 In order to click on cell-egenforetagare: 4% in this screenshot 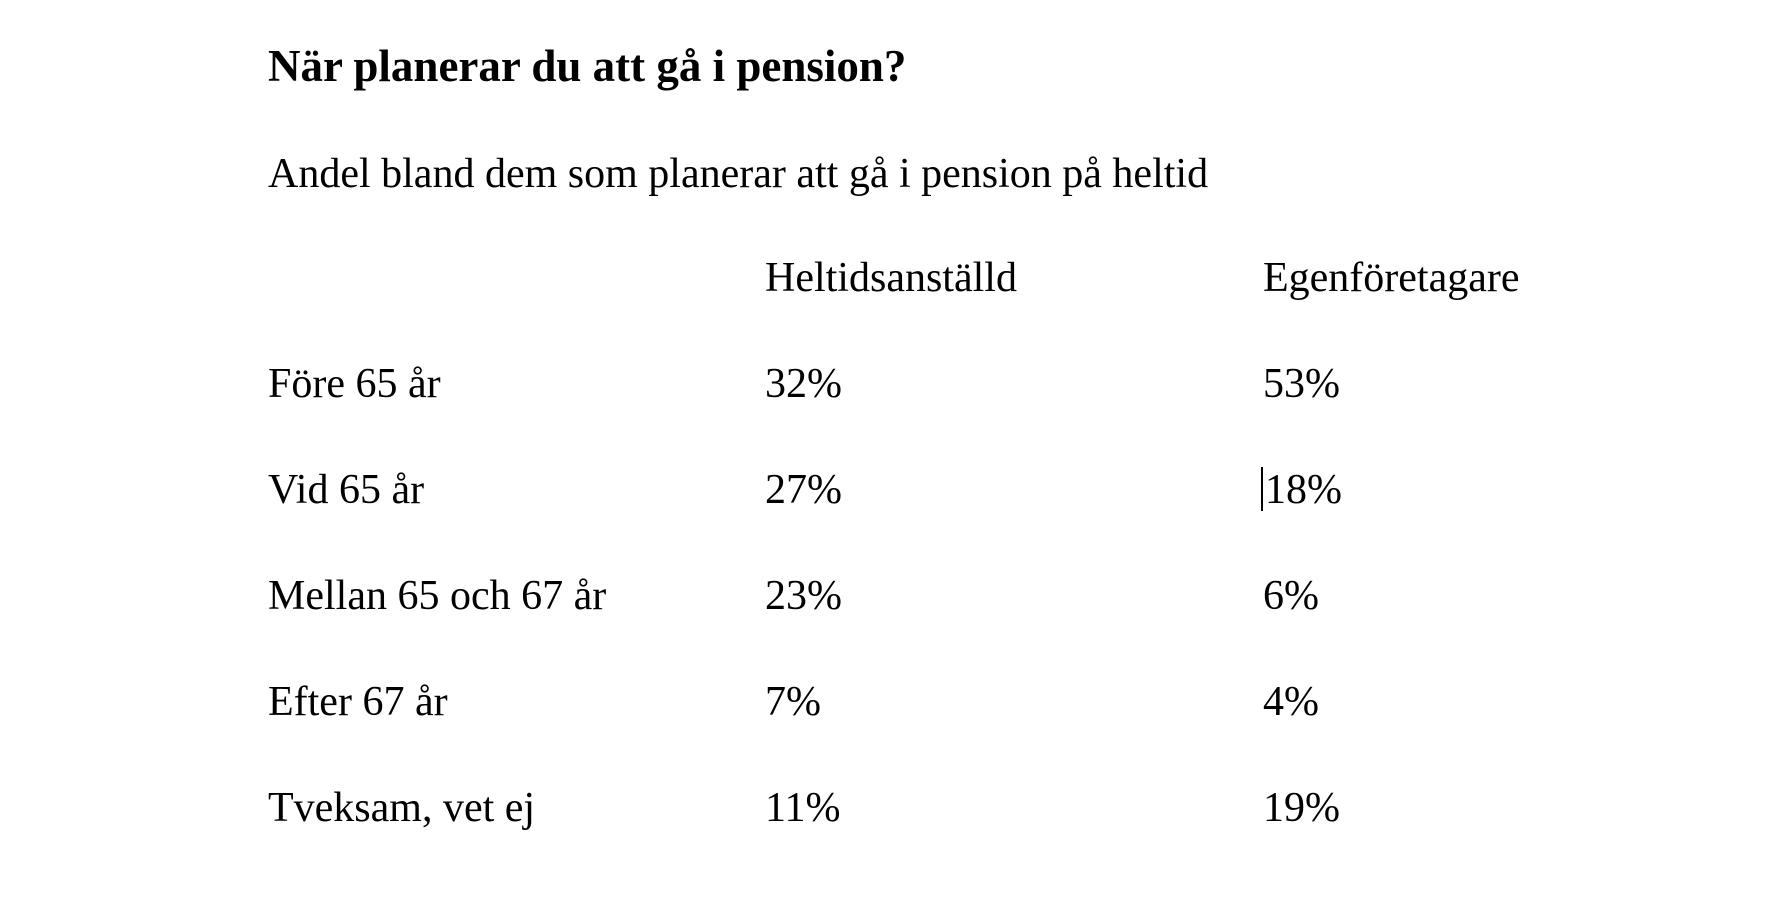, I will do `click(1291, 702)`.